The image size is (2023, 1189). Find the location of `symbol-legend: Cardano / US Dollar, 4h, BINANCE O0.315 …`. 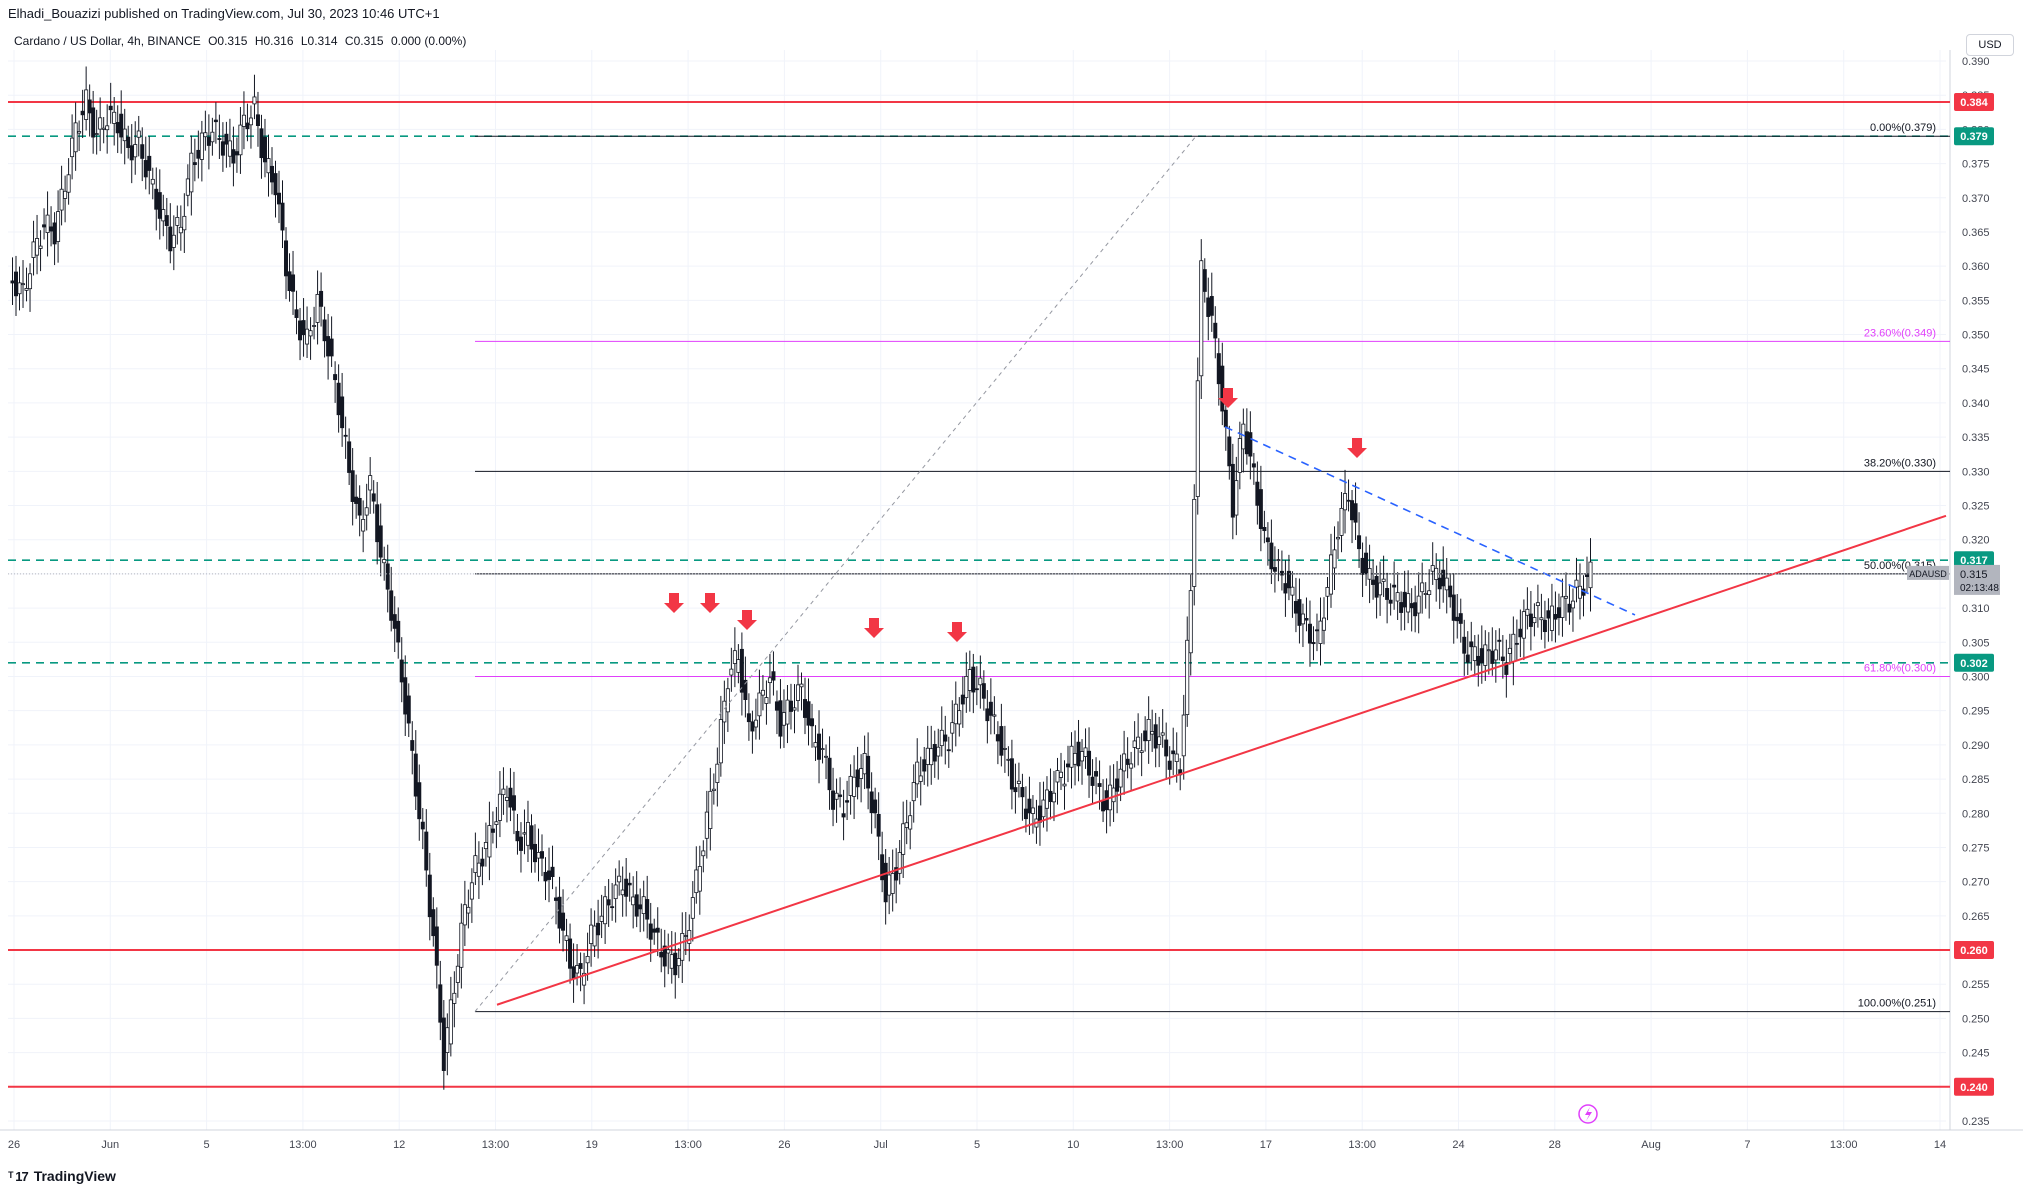

symbol-legend: Cardano / US Dollar, 4h, BINANCE O0.315 … is located at coordinates (242, 41).